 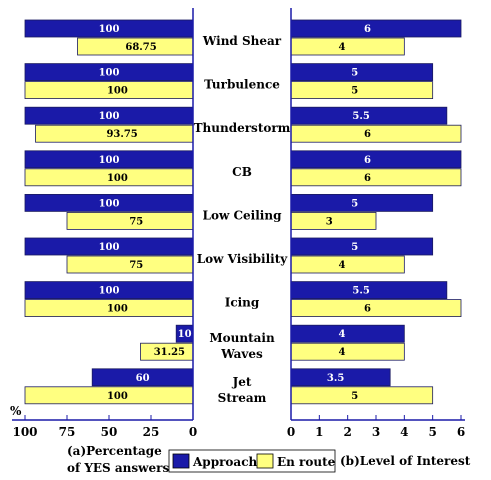 What do you see at coordinates (376, 28) in the screenshot?
I see `right-bar-approach-wind-shear` at bounding box center [376, 28].